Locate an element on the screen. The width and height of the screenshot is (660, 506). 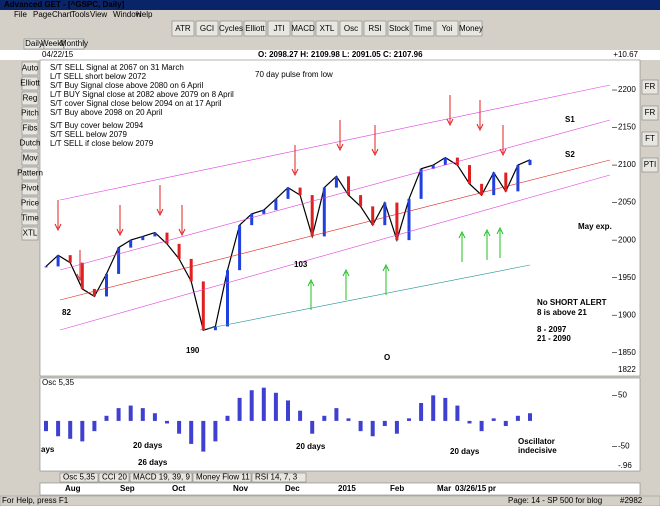
y-tick-label: 2100 is located at coordinates (627, 164).